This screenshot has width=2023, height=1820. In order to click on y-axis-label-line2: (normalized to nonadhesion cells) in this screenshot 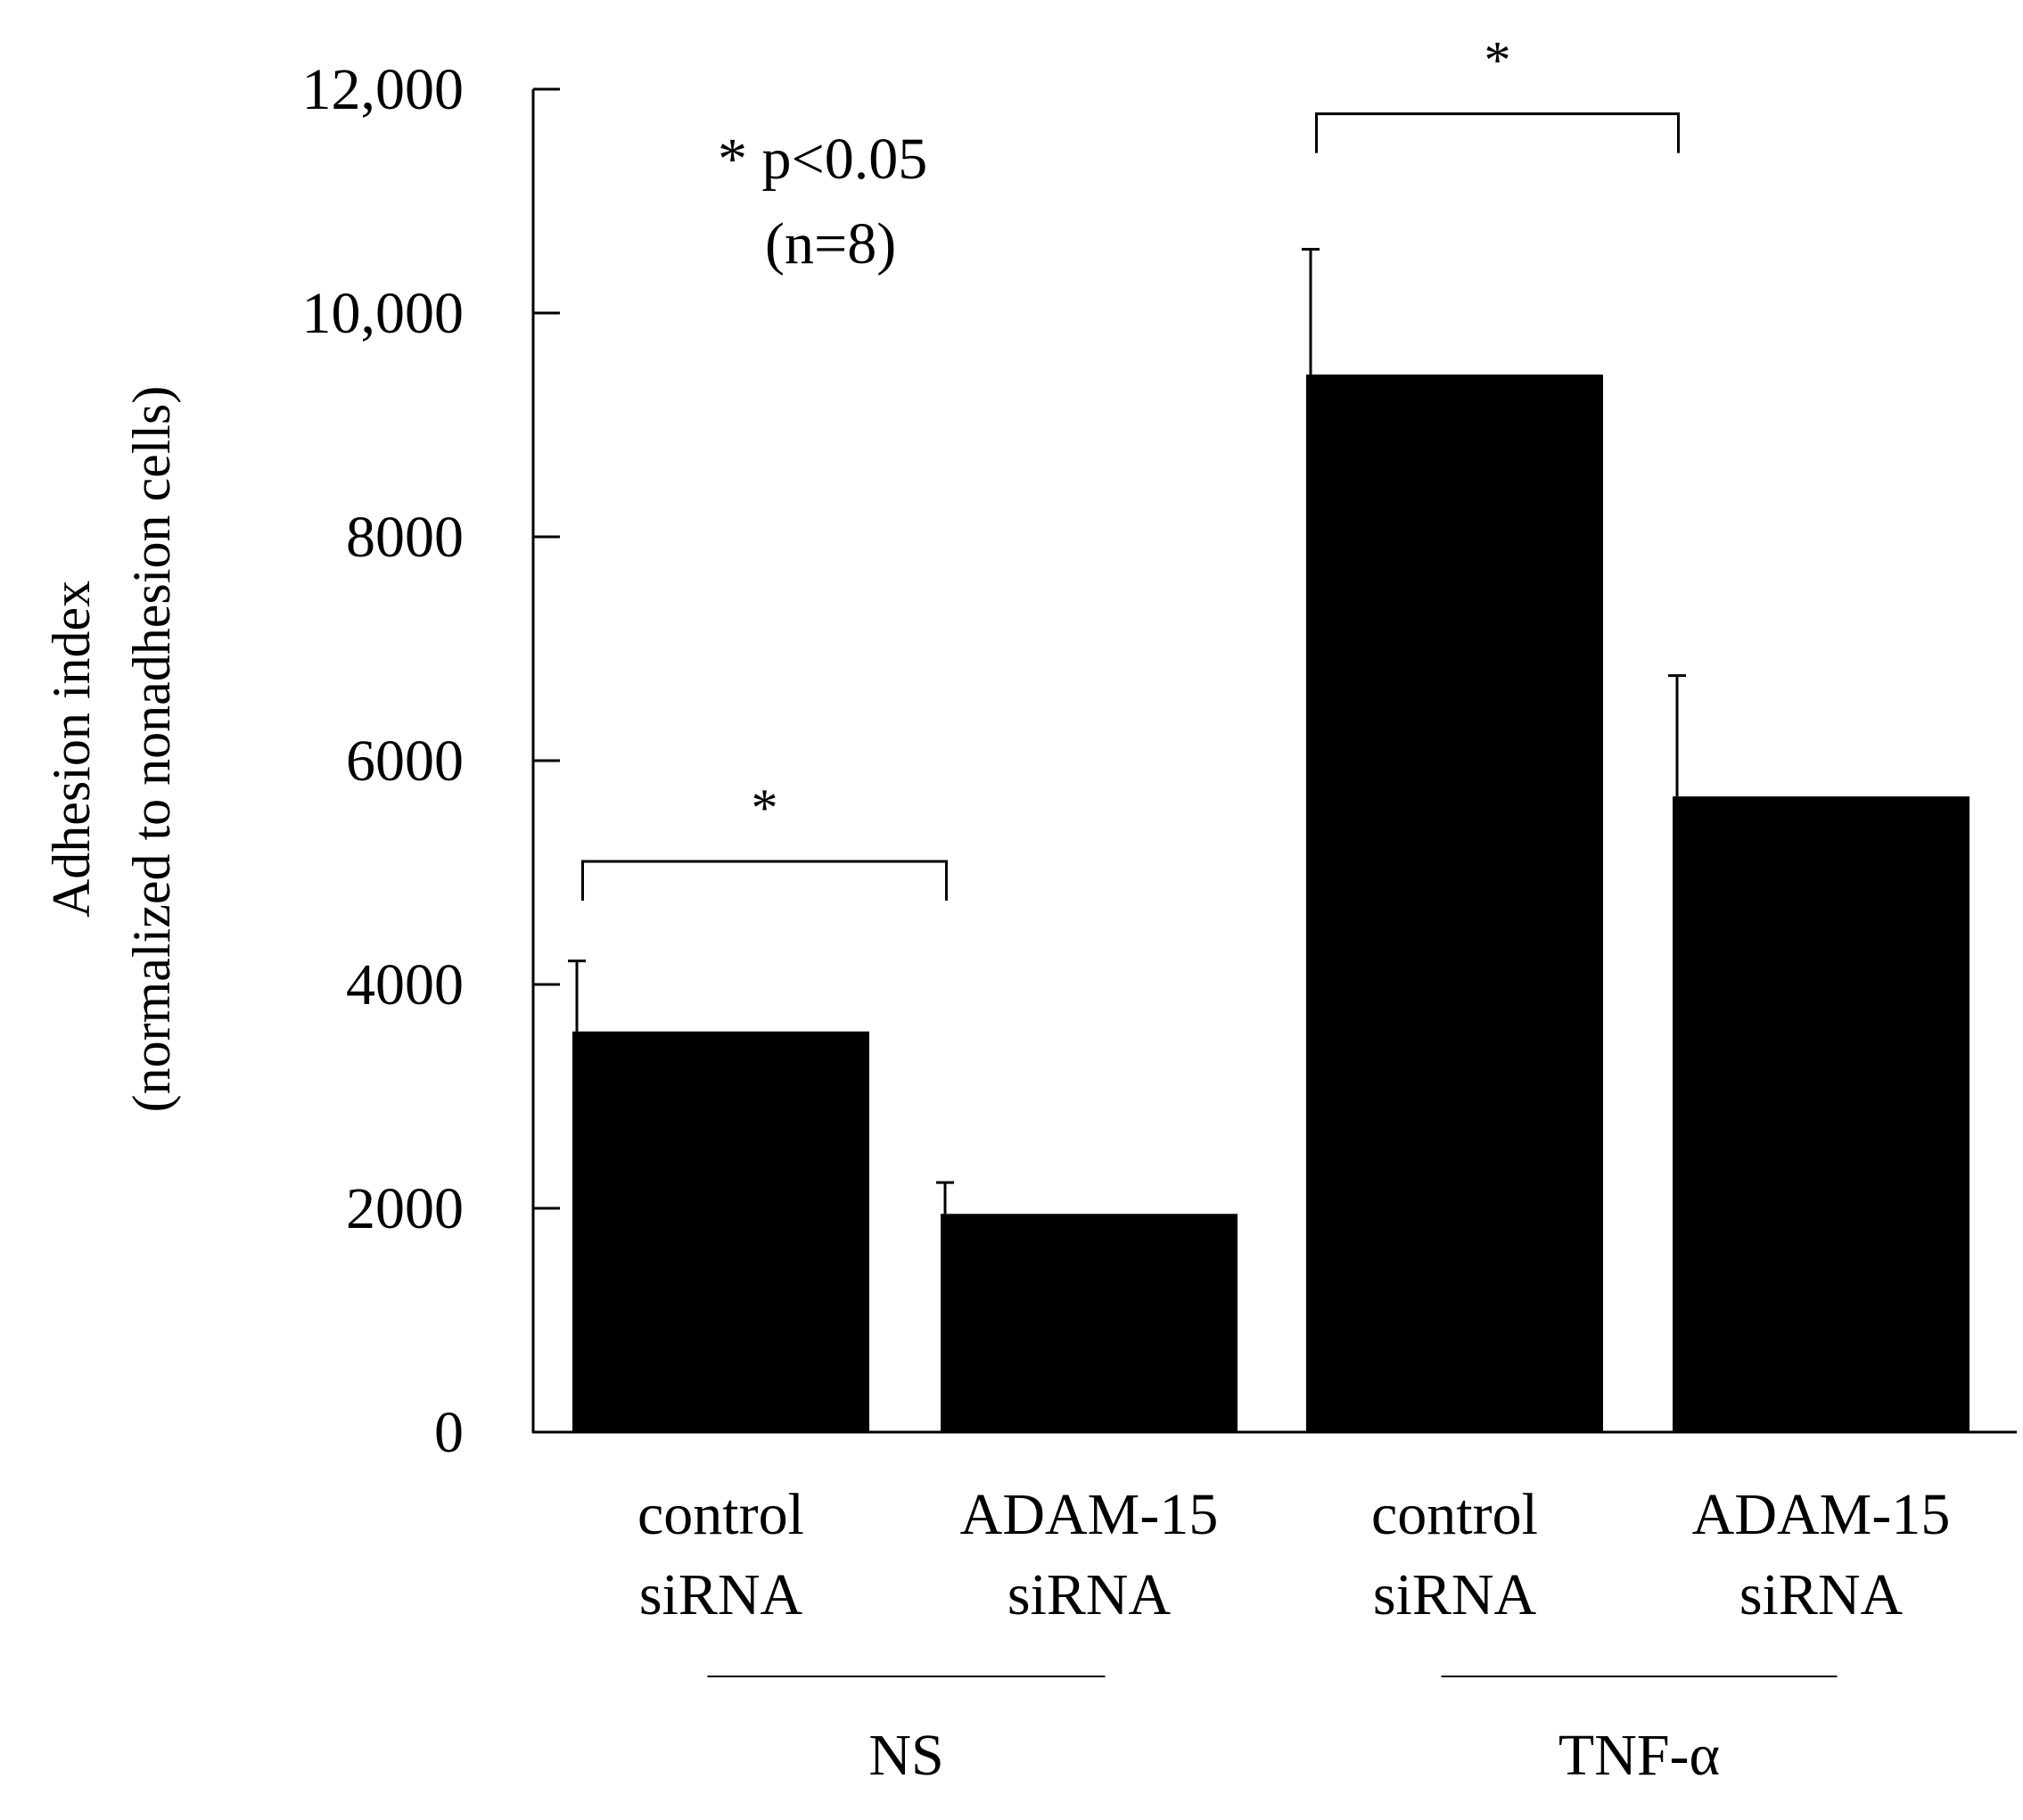, I will do `click(151, 749)`.